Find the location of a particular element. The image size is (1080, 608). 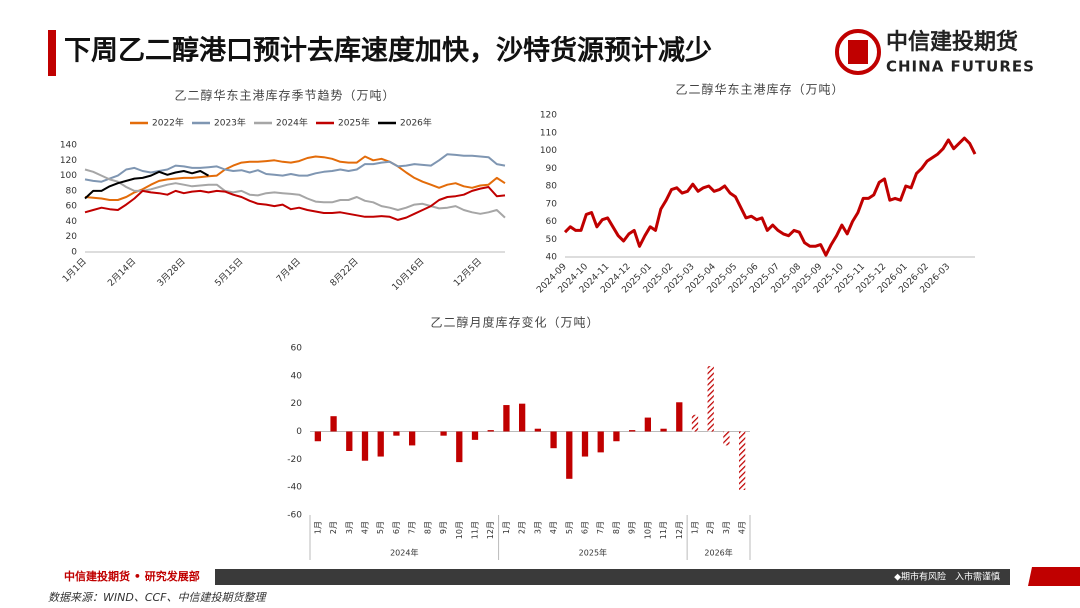

y-tick-label: 80 is located at coordinates (552, 187).